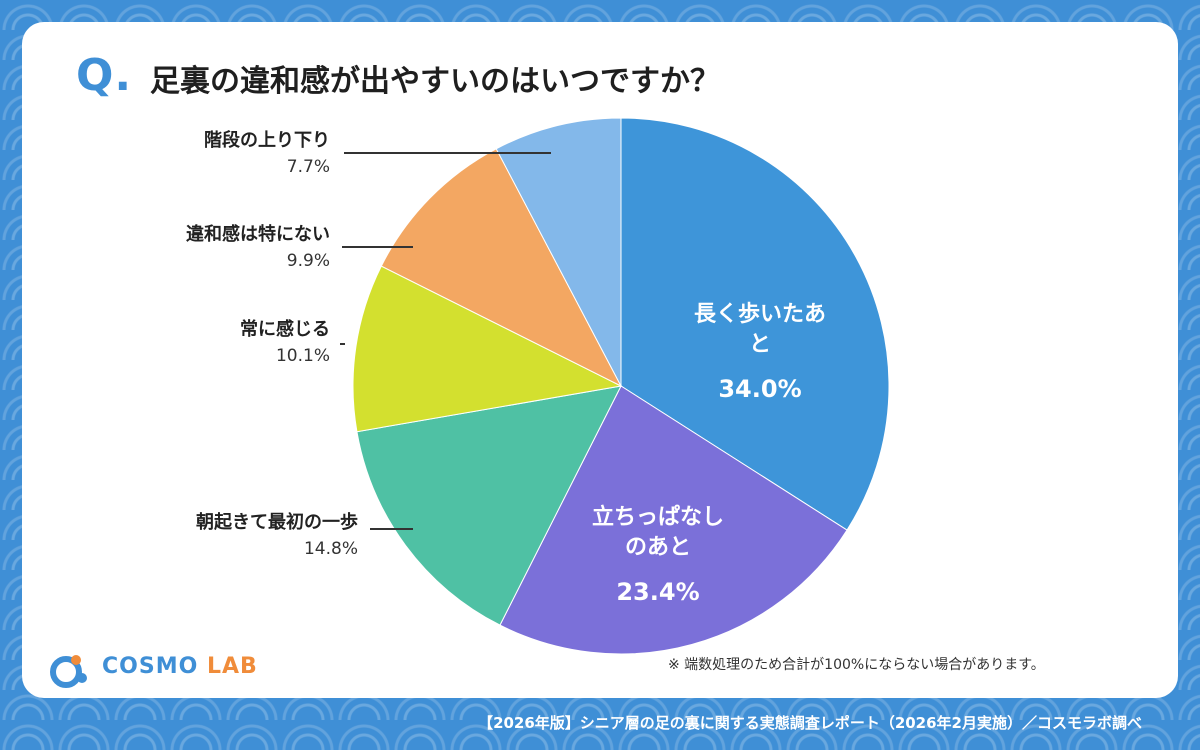 This screenshot has width=1200, height=750. What do you see at coordinates (760, 344) in the screenshot?
I see `slice-label: と` at bounding box center [760, 344].